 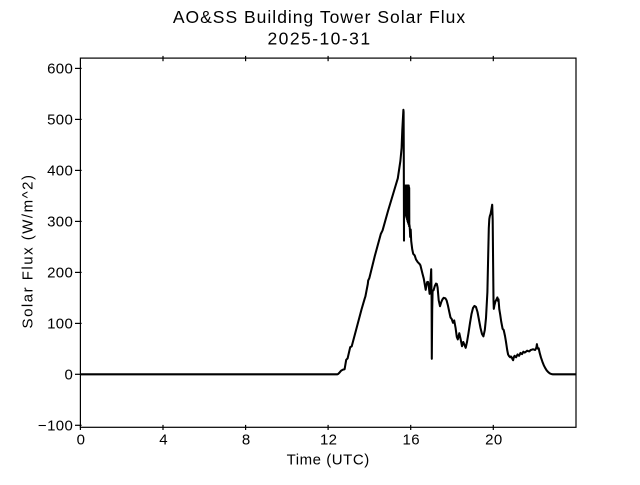 What do you see at coordinates (60, 171) in the screenshot?
I see `svg-text: 400` at bounding box center [60, 171].